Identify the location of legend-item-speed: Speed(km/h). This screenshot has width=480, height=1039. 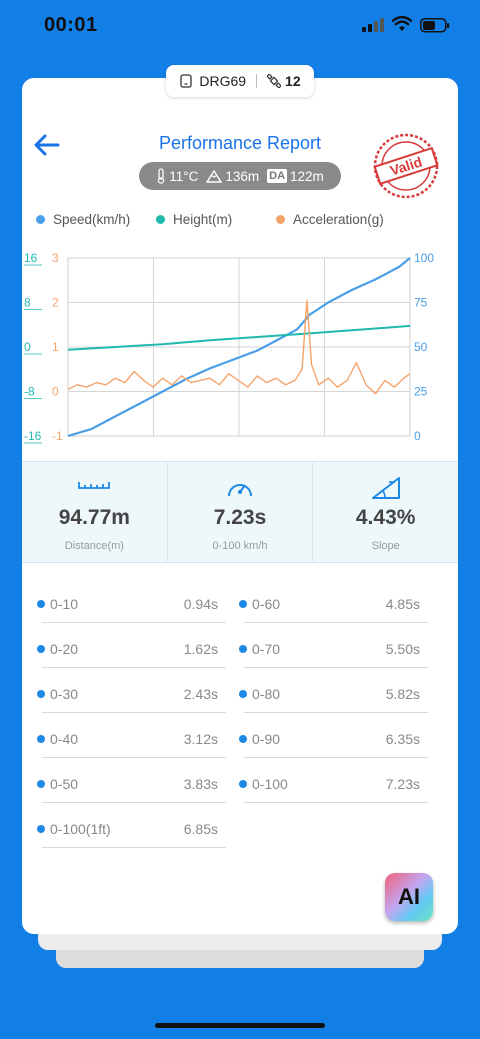
(83, 219).